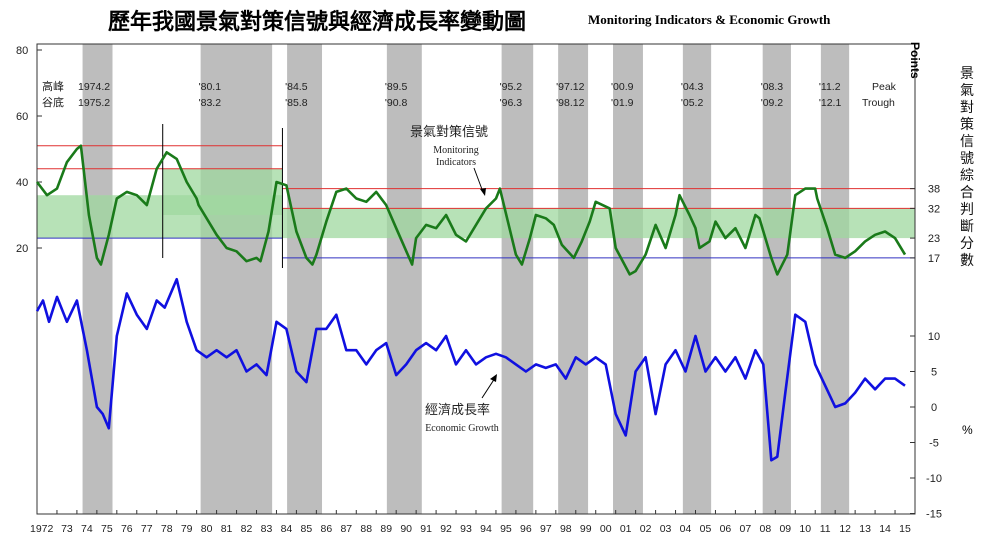 This screenshot has width=989, height=543. What do you see at coordinates (934, 337) in the screenshot?
I see `right-growth-tick-label: 10` at bounding box center [934, 337].